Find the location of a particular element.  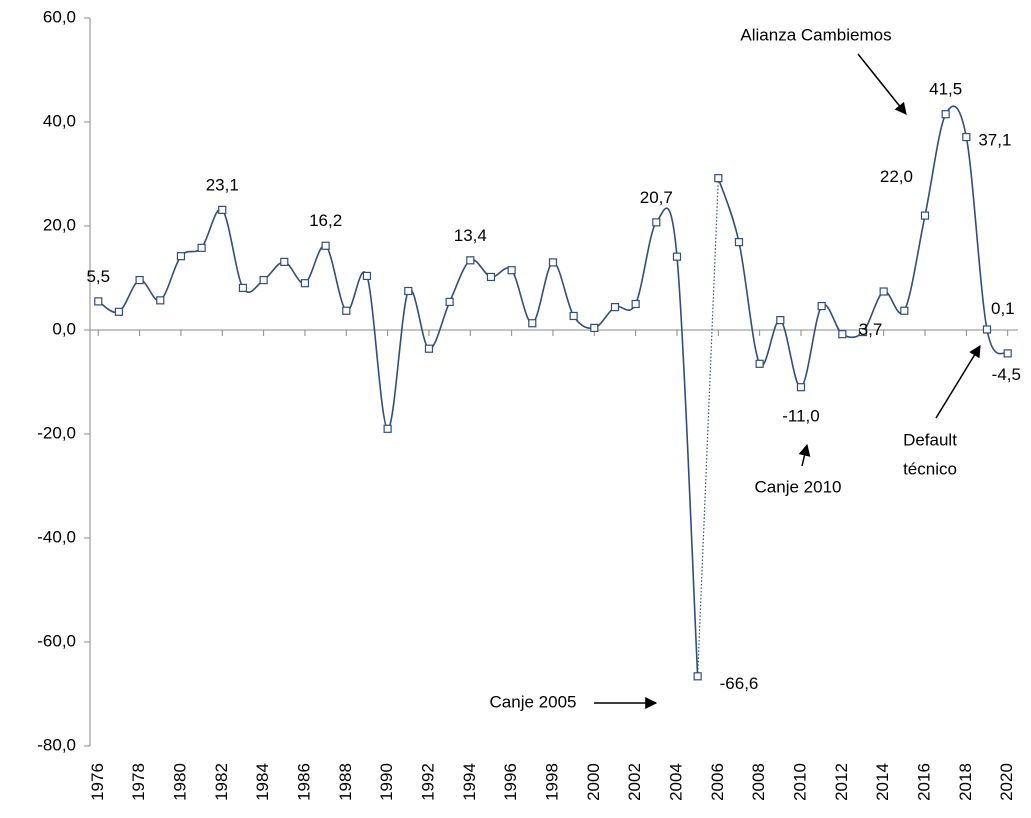

x-tick-label: 1984 is located at coordinates (262, 782).